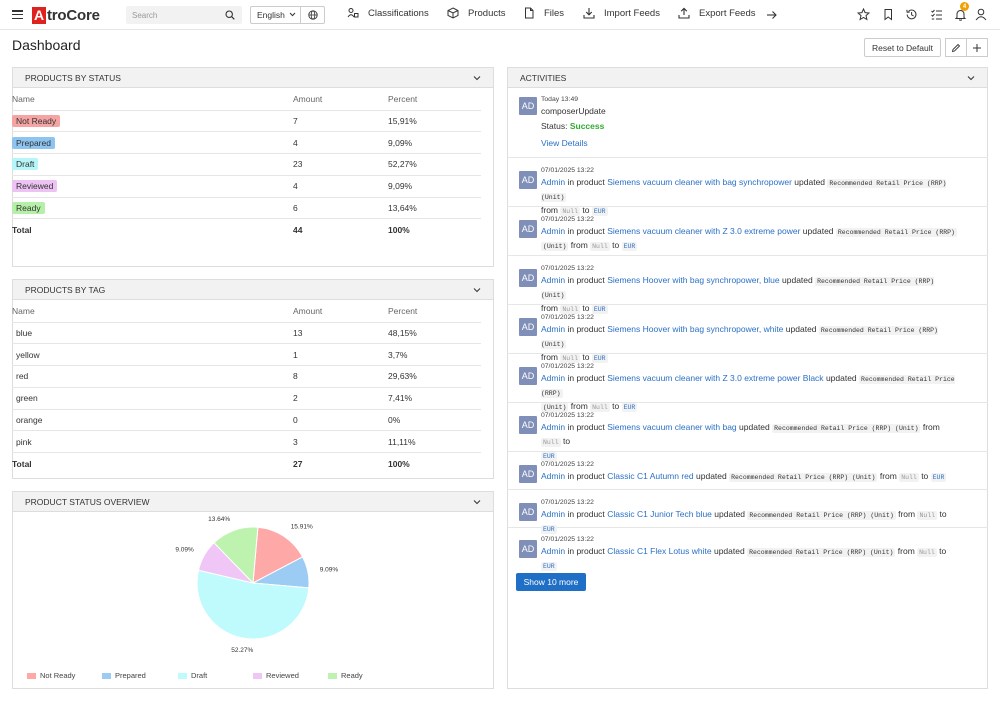  I want to click on globe-button, so click(312, 15).